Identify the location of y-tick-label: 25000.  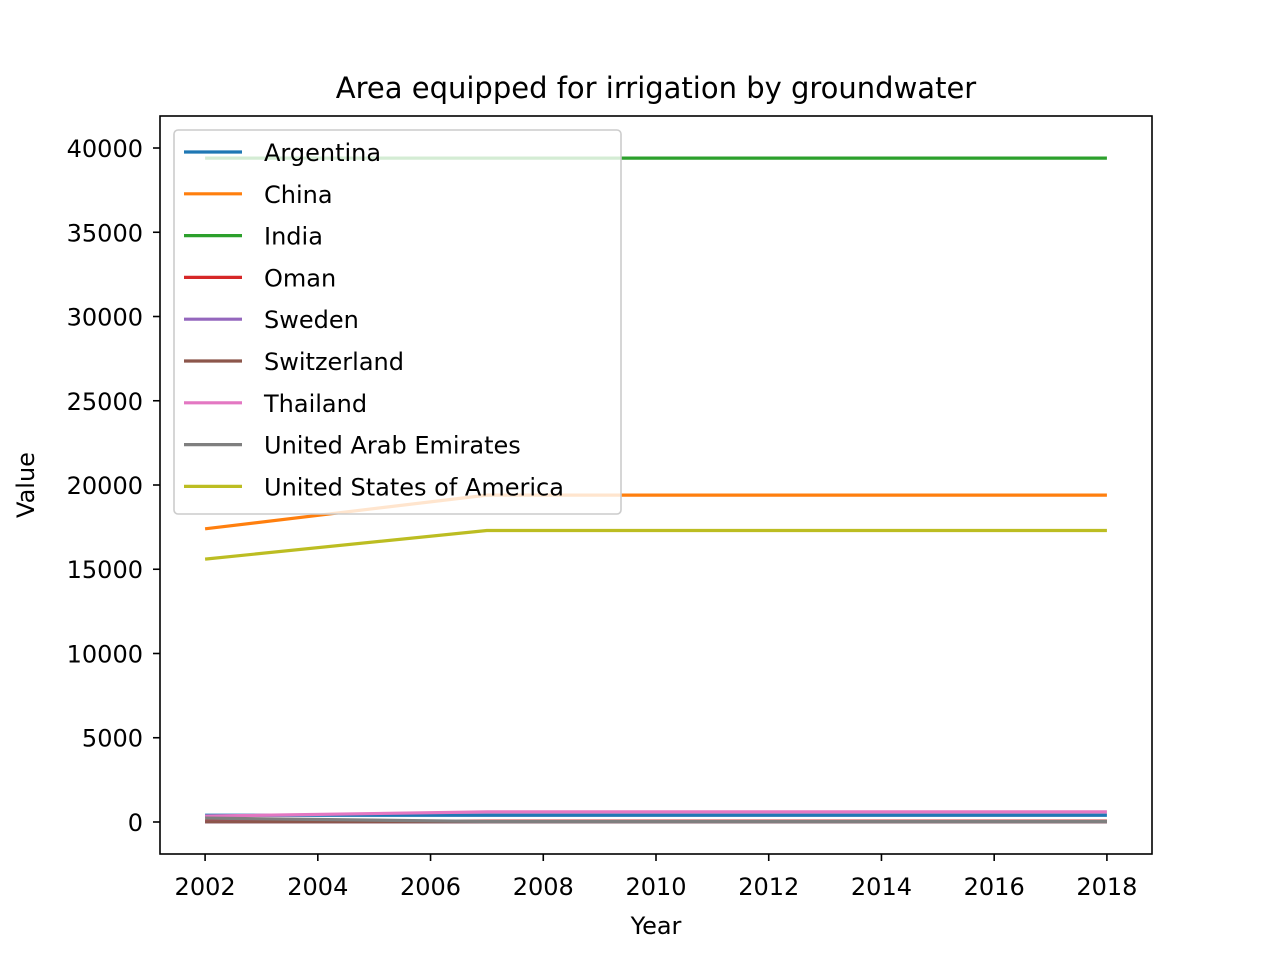
(105, 402).